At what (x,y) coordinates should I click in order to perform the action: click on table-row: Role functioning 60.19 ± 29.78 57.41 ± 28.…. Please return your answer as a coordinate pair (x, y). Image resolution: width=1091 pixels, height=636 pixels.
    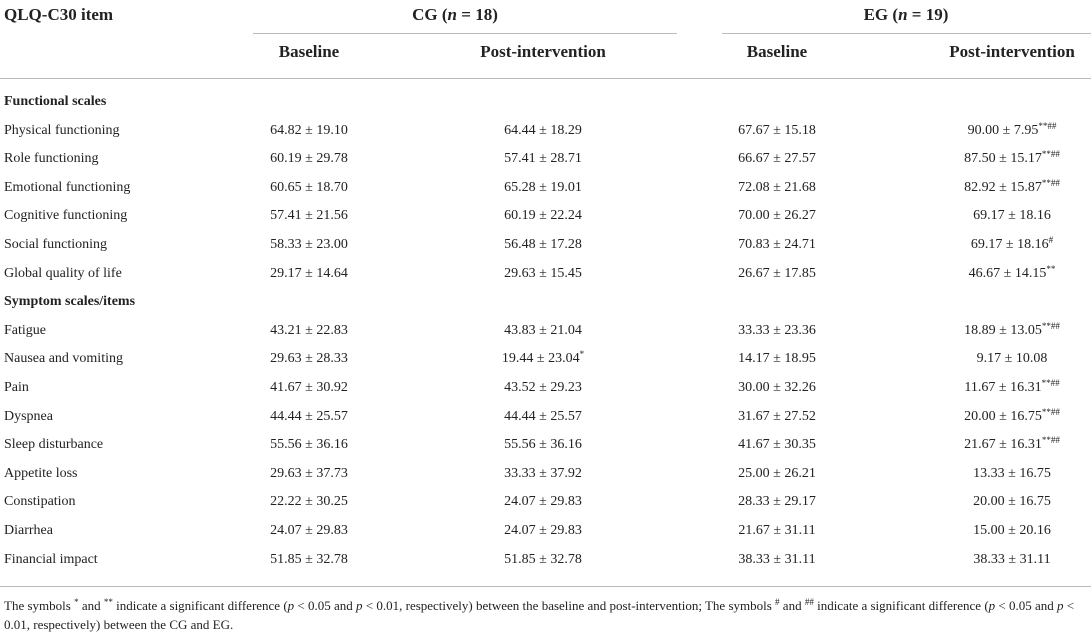
    Looking at the image, I should click on (545, 159).